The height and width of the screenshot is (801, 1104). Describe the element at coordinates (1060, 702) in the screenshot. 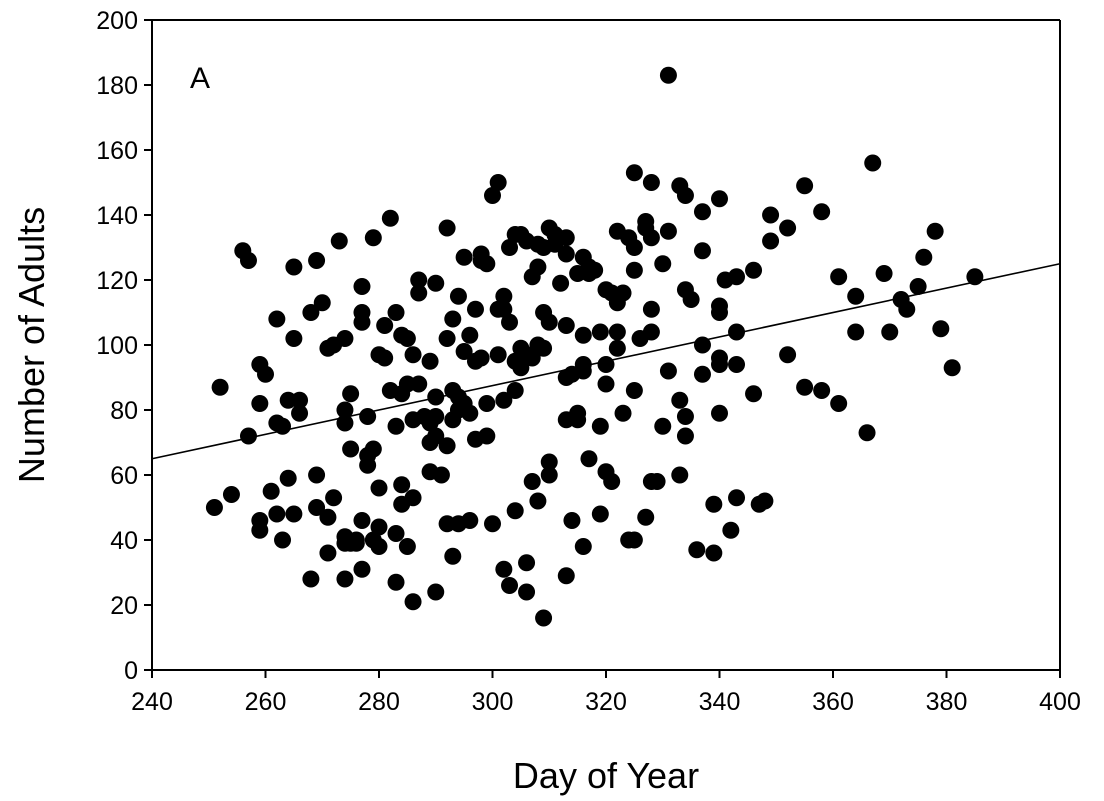

I see `x-tick-label: 400` at that location.